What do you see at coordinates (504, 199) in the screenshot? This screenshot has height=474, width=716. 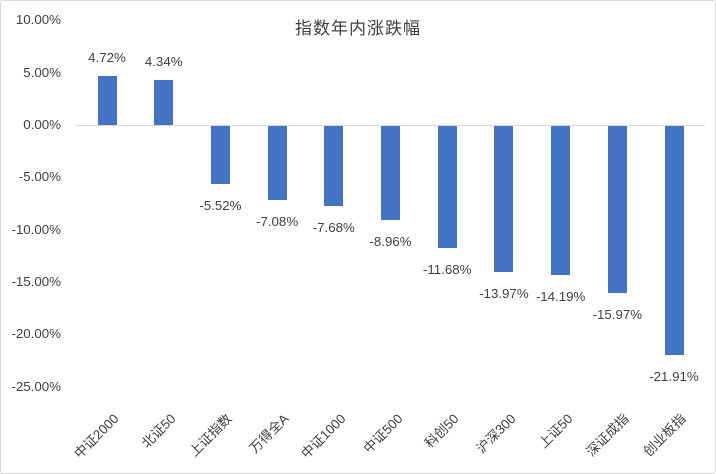 I see `bar-沪深300` at bounding box center [504, 199].